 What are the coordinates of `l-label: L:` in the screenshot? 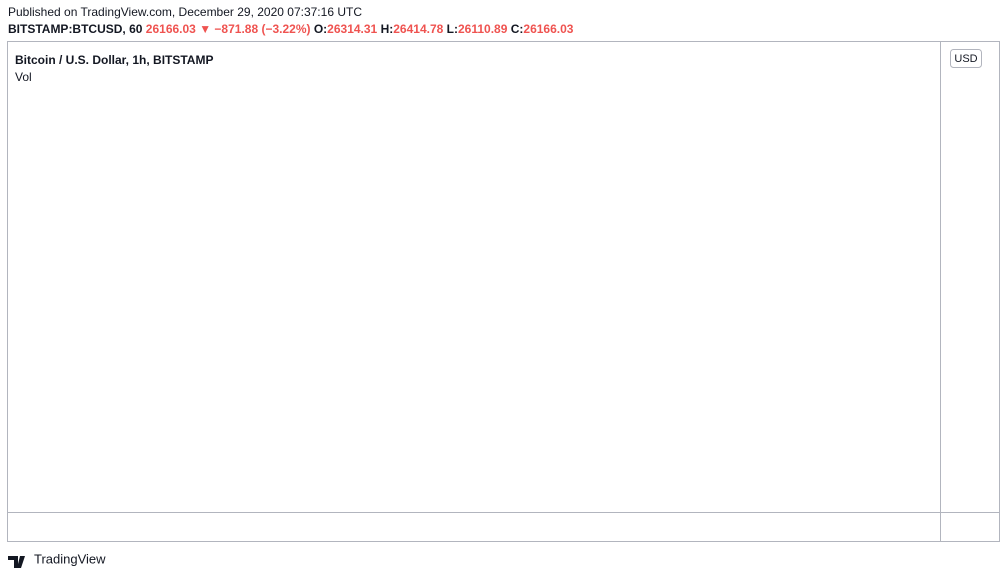 It's located at (452, 29).